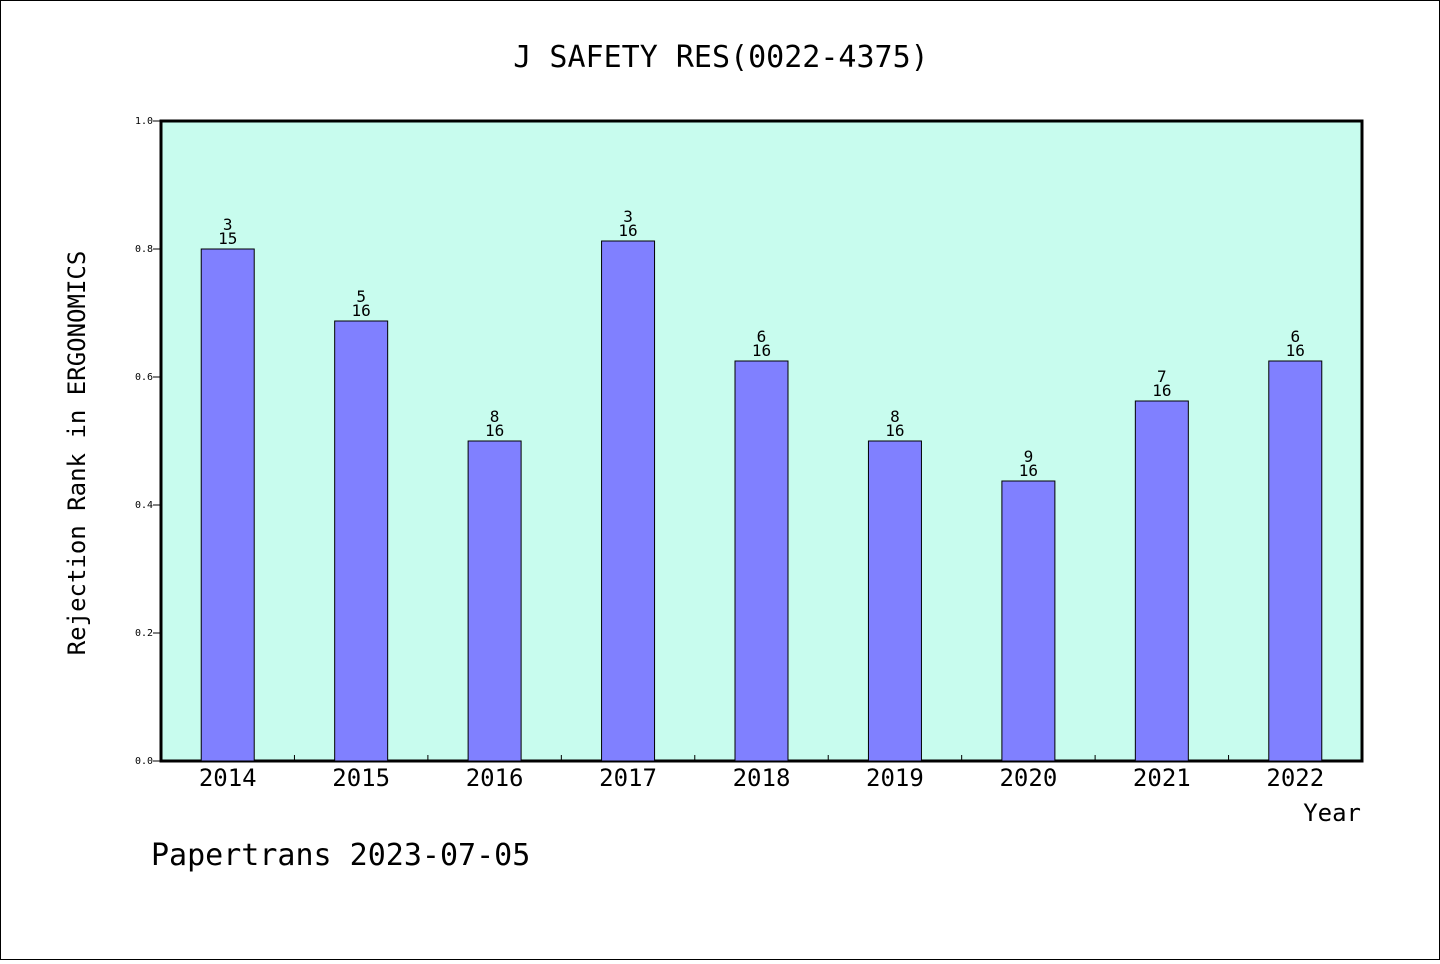 This screenshot has height=964, width=1440. Describe the element at coordinates (895, 778) in the screenshot. I see `x-tick-label: 2019` at that location.